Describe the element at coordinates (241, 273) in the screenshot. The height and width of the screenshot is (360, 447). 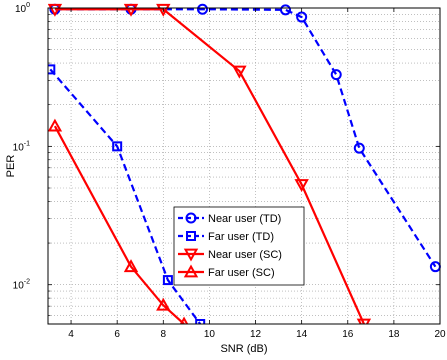
I see `legend-label: Far user (SC)` at that location.